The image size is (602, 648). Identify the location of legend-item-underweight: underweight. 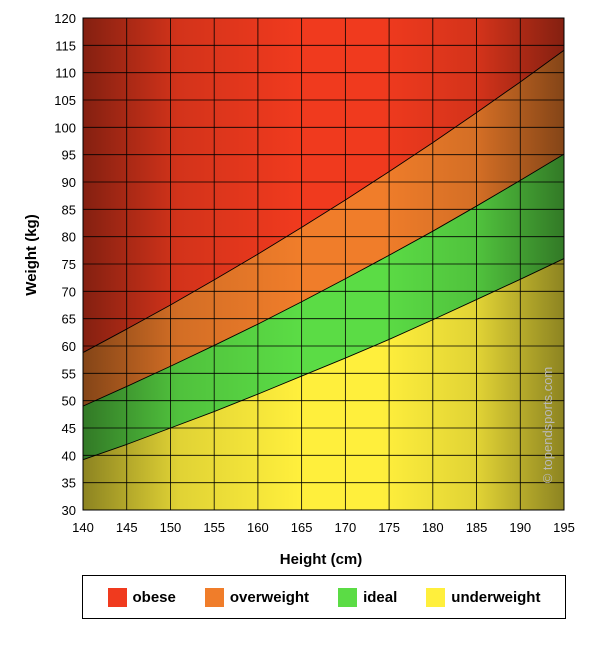
(483, 597).